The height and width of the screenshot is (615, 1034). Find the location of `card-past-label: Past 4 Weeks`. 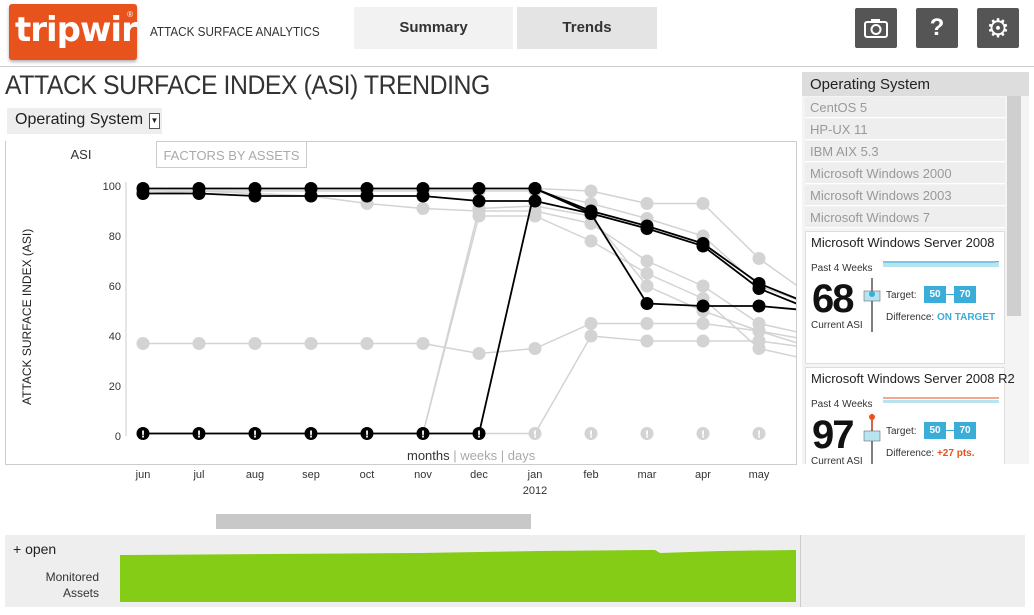

card-past-label: Past 4 Weeks is located at coordinates (842, 268).